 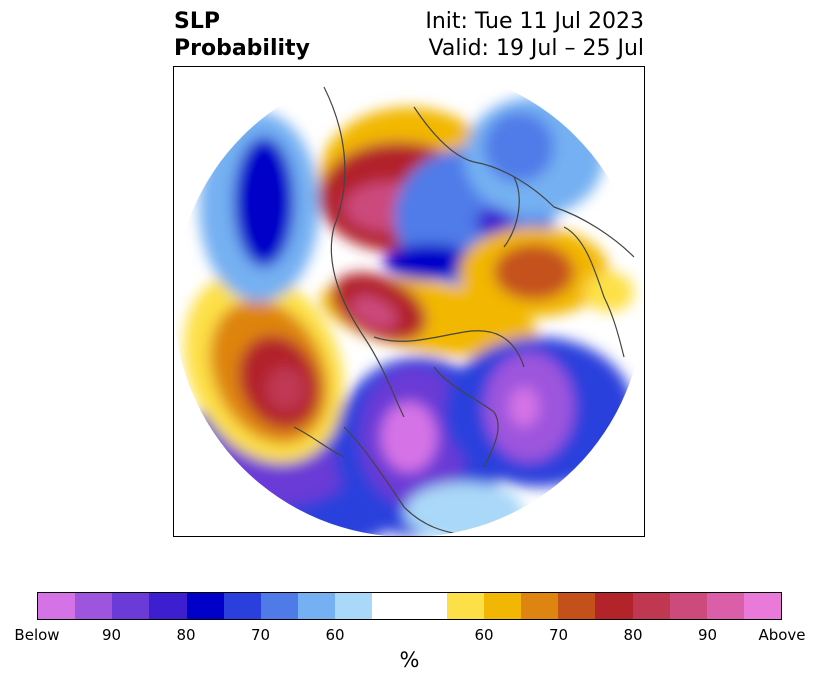 What do you see at coordinates (242, 35) in the screenshot?
I see `title-left: SLP Probability` at bounding box center [242, 35].